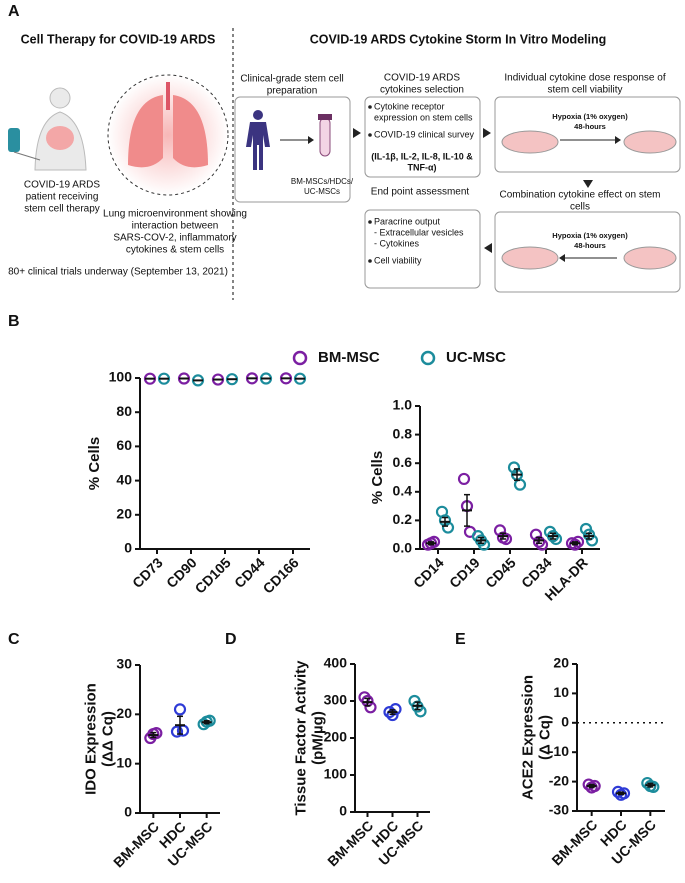  What do you see at coordinates (421, 167) in the screenshot?
I see `label: TNF-α)` at bounding box center [421, 167].